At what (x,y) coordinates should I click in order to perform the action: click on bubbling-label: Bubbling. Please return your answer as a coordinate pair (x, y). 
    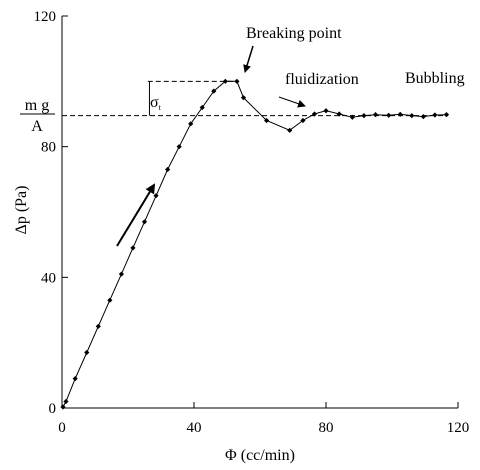
    Looking at the image, I should click on (435, 78).